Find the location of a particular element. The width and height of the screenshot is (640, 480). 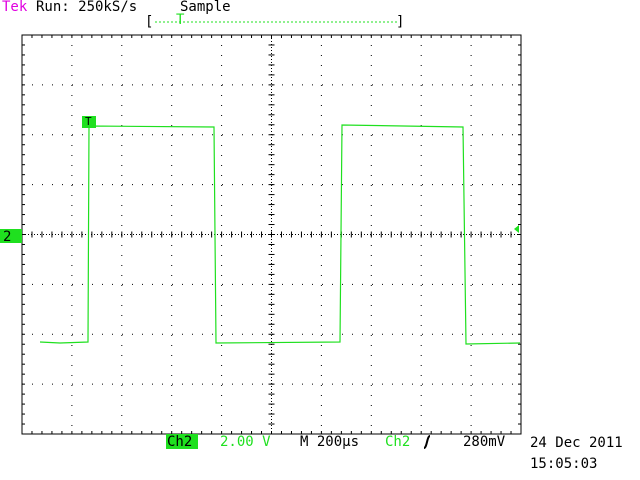

volts-per-div: 2.00 V is located at coordinates (245, 442).